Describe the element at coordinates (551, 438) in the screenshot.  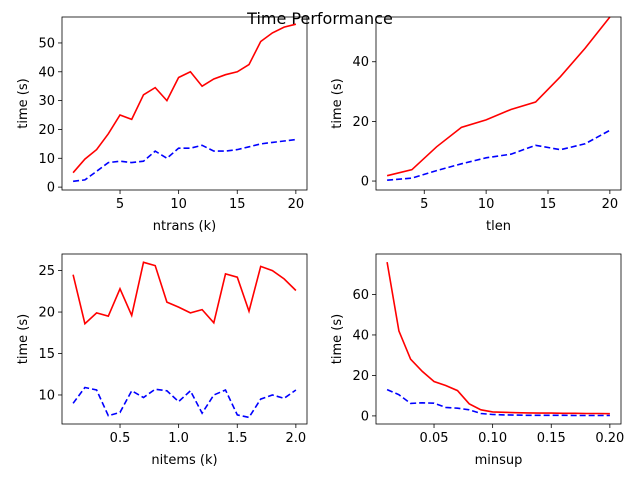
I see `x-tick-label: 0.15` at that location.